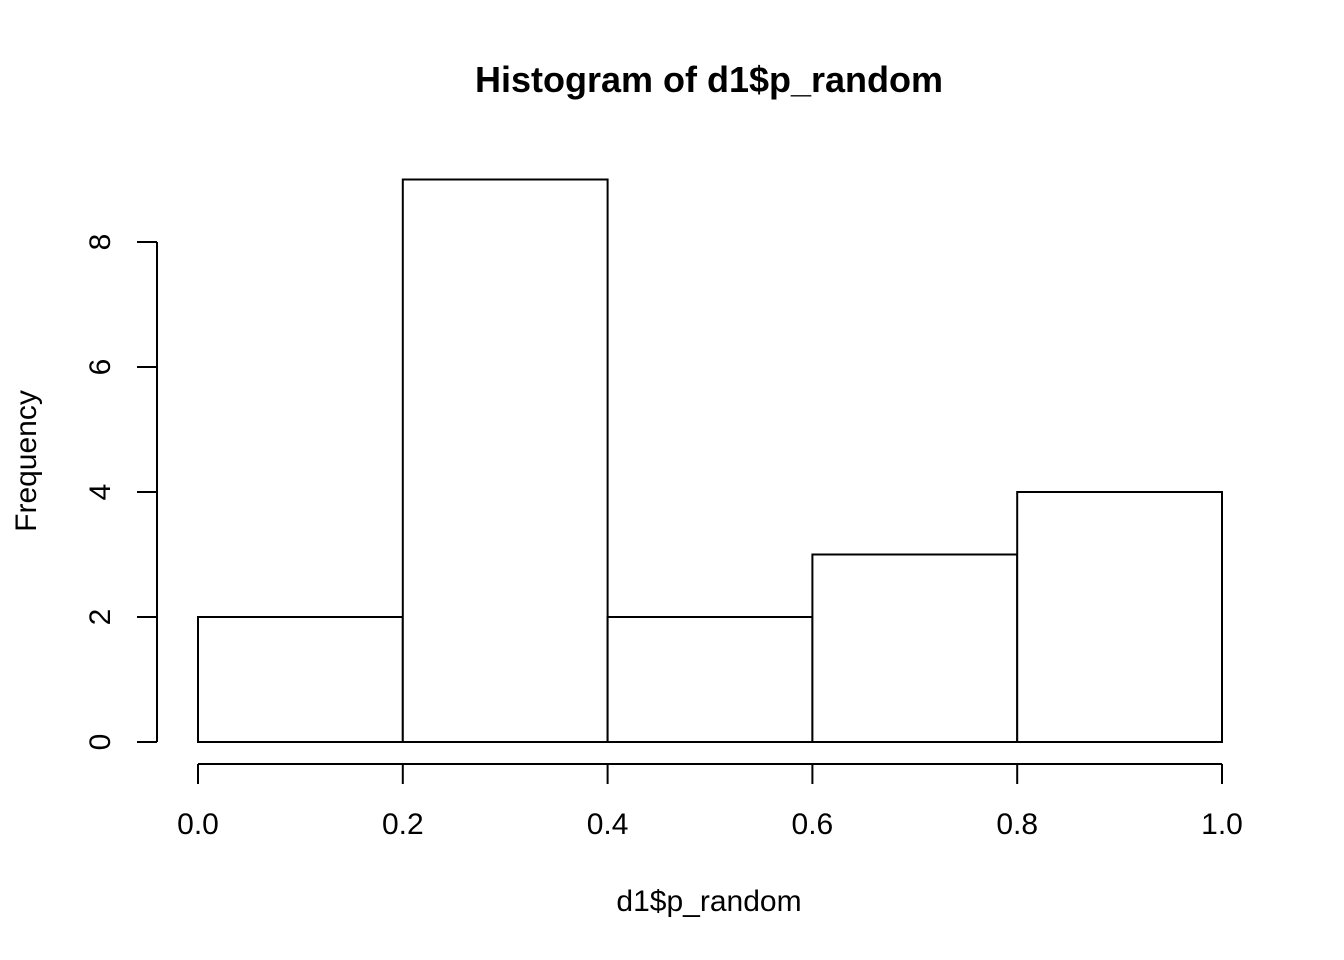 Image resolution: width=1344 pixels, height=960 pixels. Describe the element at coordinates (403, 824) in the screenshot. I see `x-tick-label: 0.2` at that location.